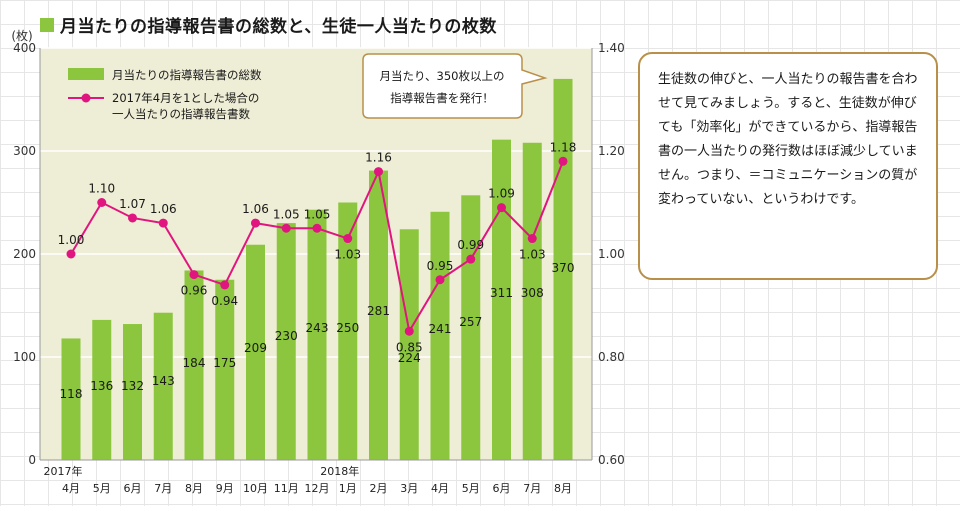 The height and width of the screenshot is (506, 960). I want to click on line-value-label: 0.94, so click(224, 301).